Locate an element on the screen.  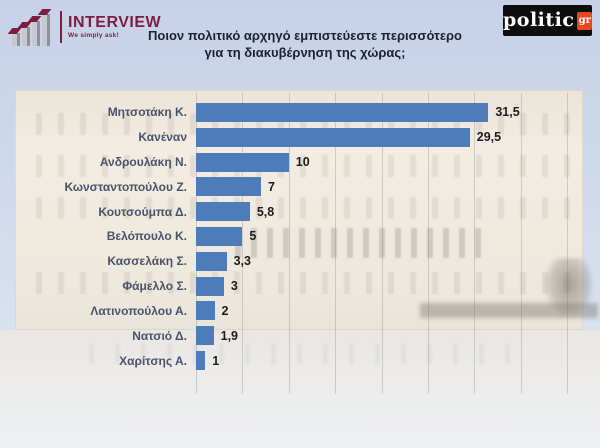
value-label: 2 is located at coordinates (225, 310).